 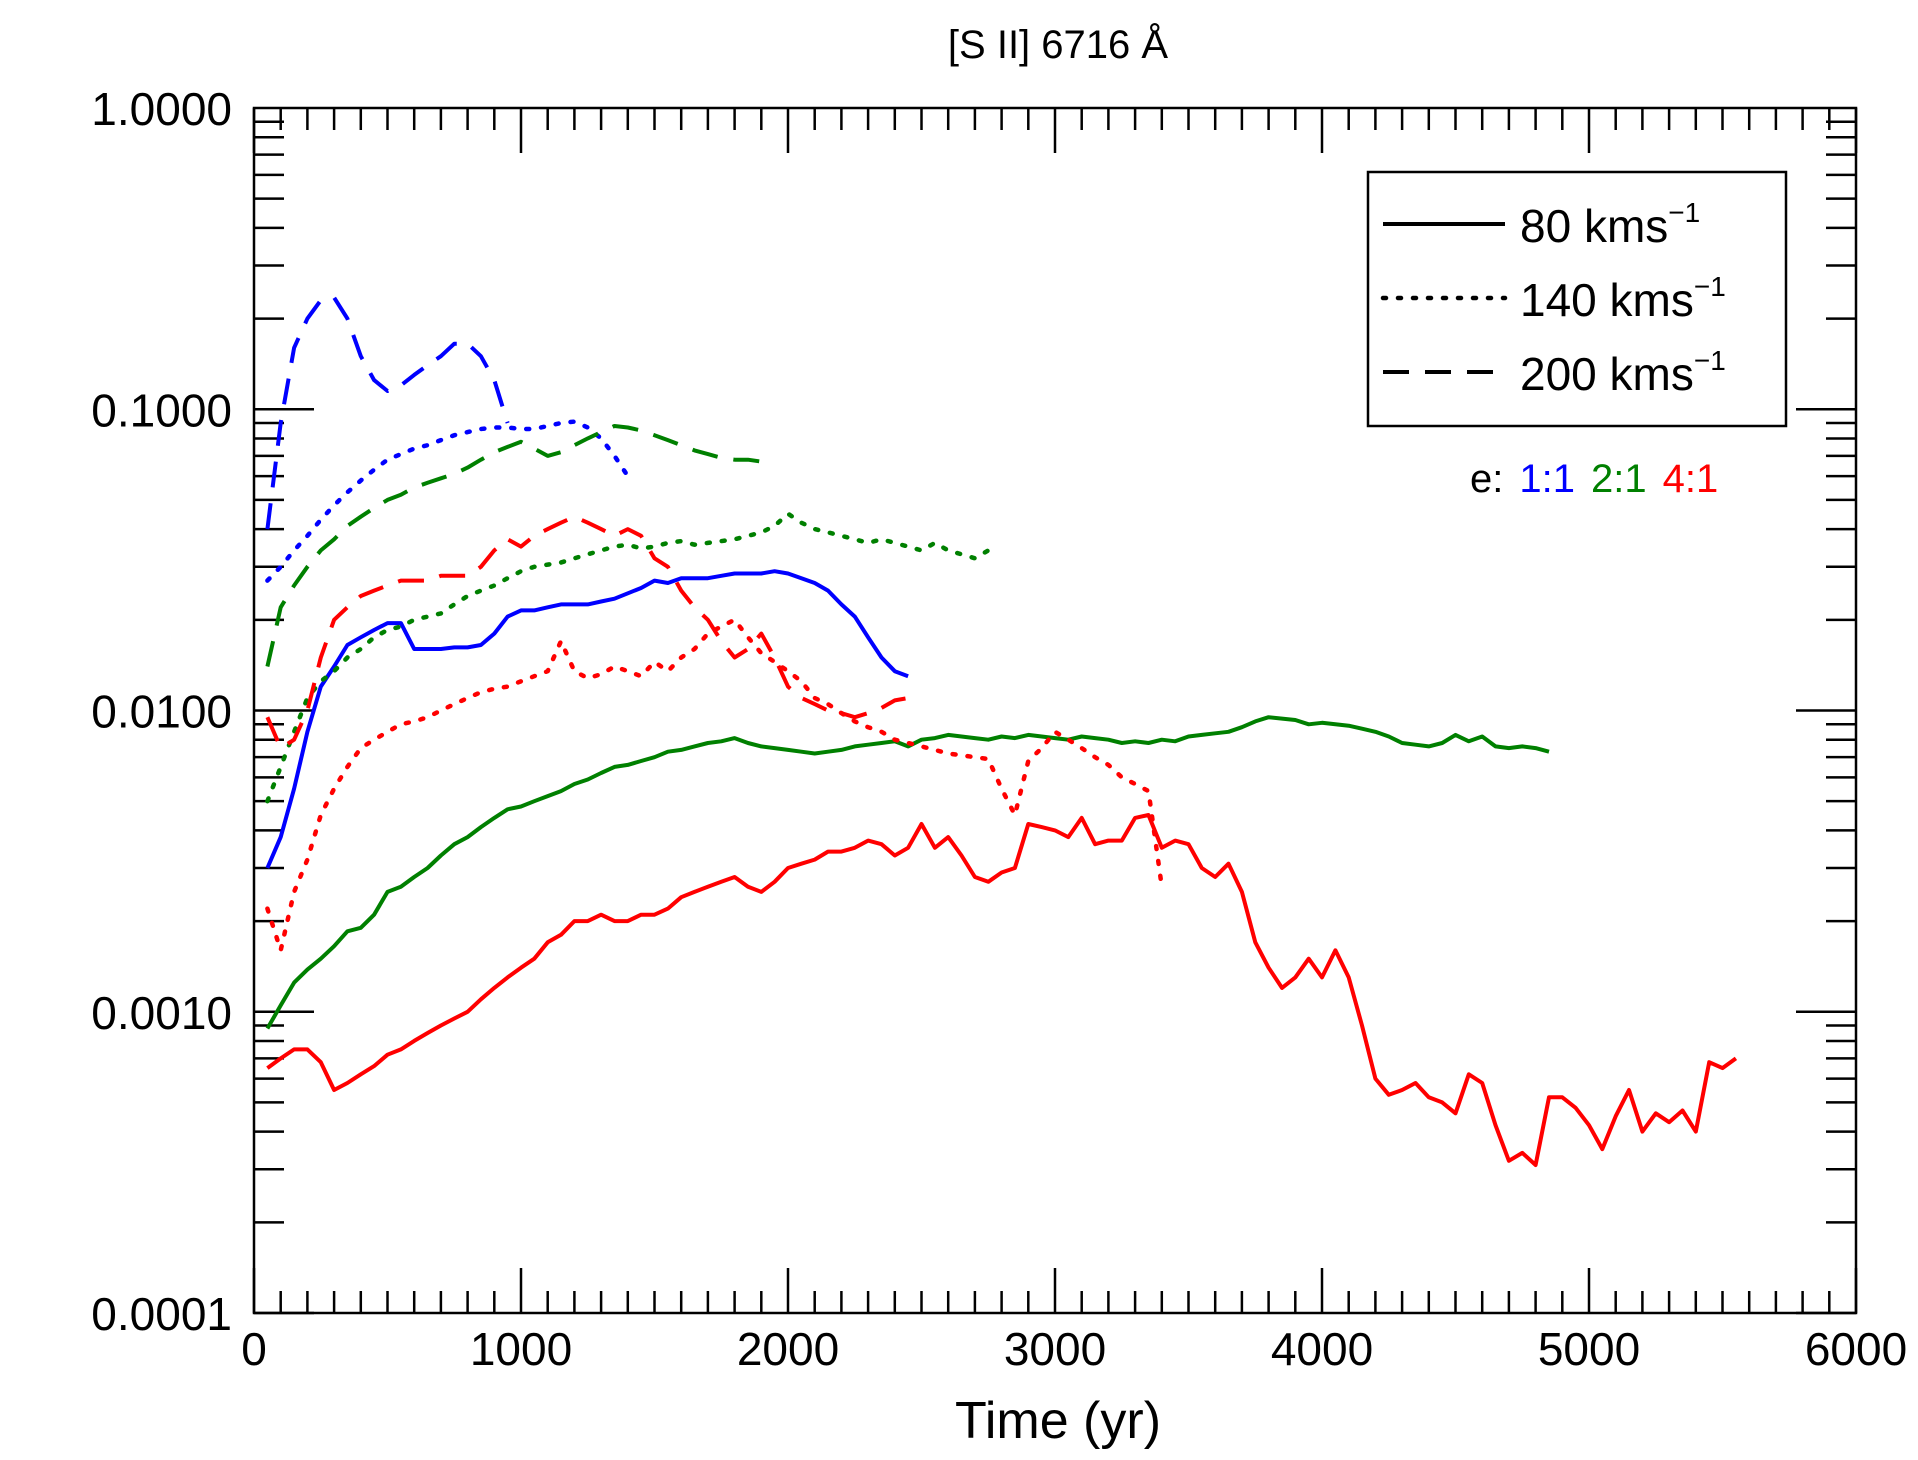 What do you see at coordinates (1589, 1349) in the screenshot?
I see `x-tick-label: 5000` at bounding box center [1589, 1349].